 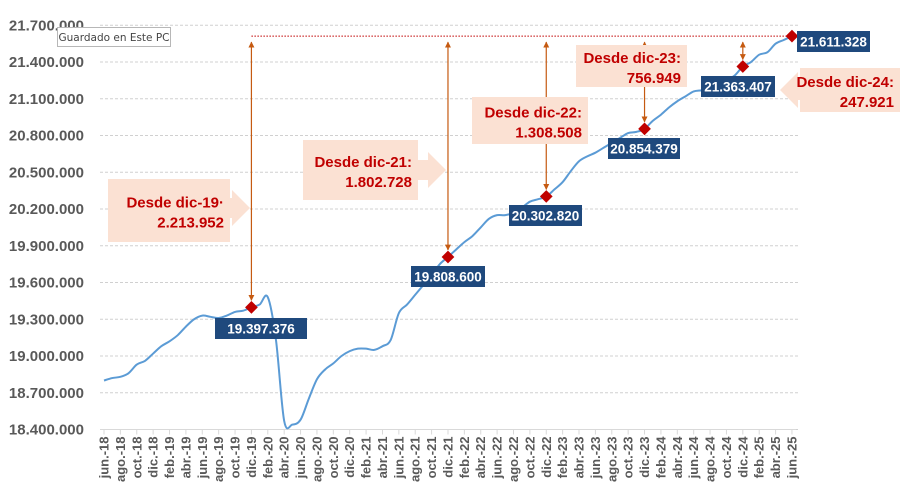 What do you see at coordinates (513, 460) in the screenshot?
I see `x-tick-label: ago.-22` at bounding box center [513, 460].